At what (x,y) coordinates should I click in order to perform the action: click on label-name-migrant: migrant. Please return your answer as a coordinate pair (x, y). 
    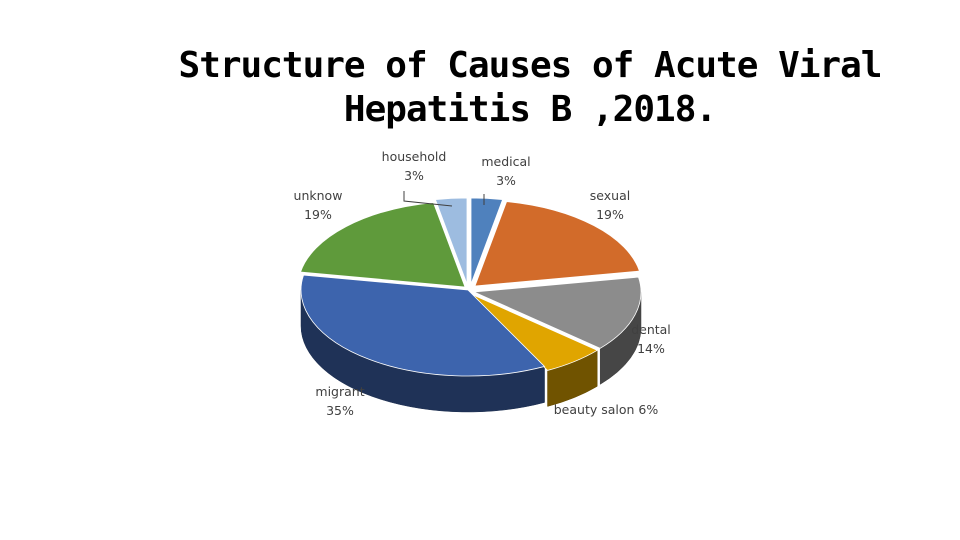
    Looking at the image, I should click on (339, 391).